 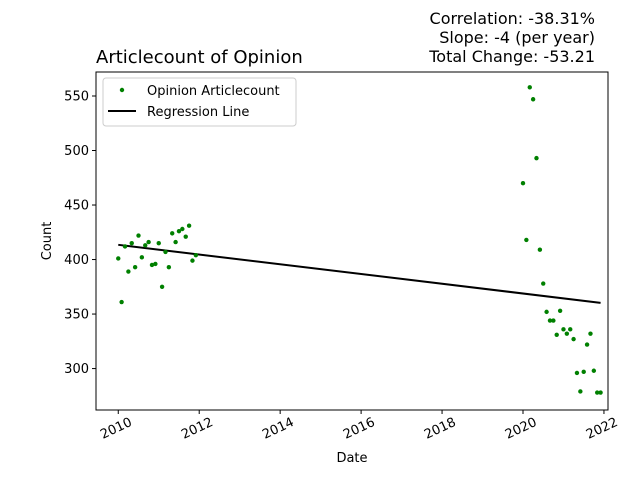 I want to click on legend-label-points: Opinion Articlecount, so click(x=213, y=91).